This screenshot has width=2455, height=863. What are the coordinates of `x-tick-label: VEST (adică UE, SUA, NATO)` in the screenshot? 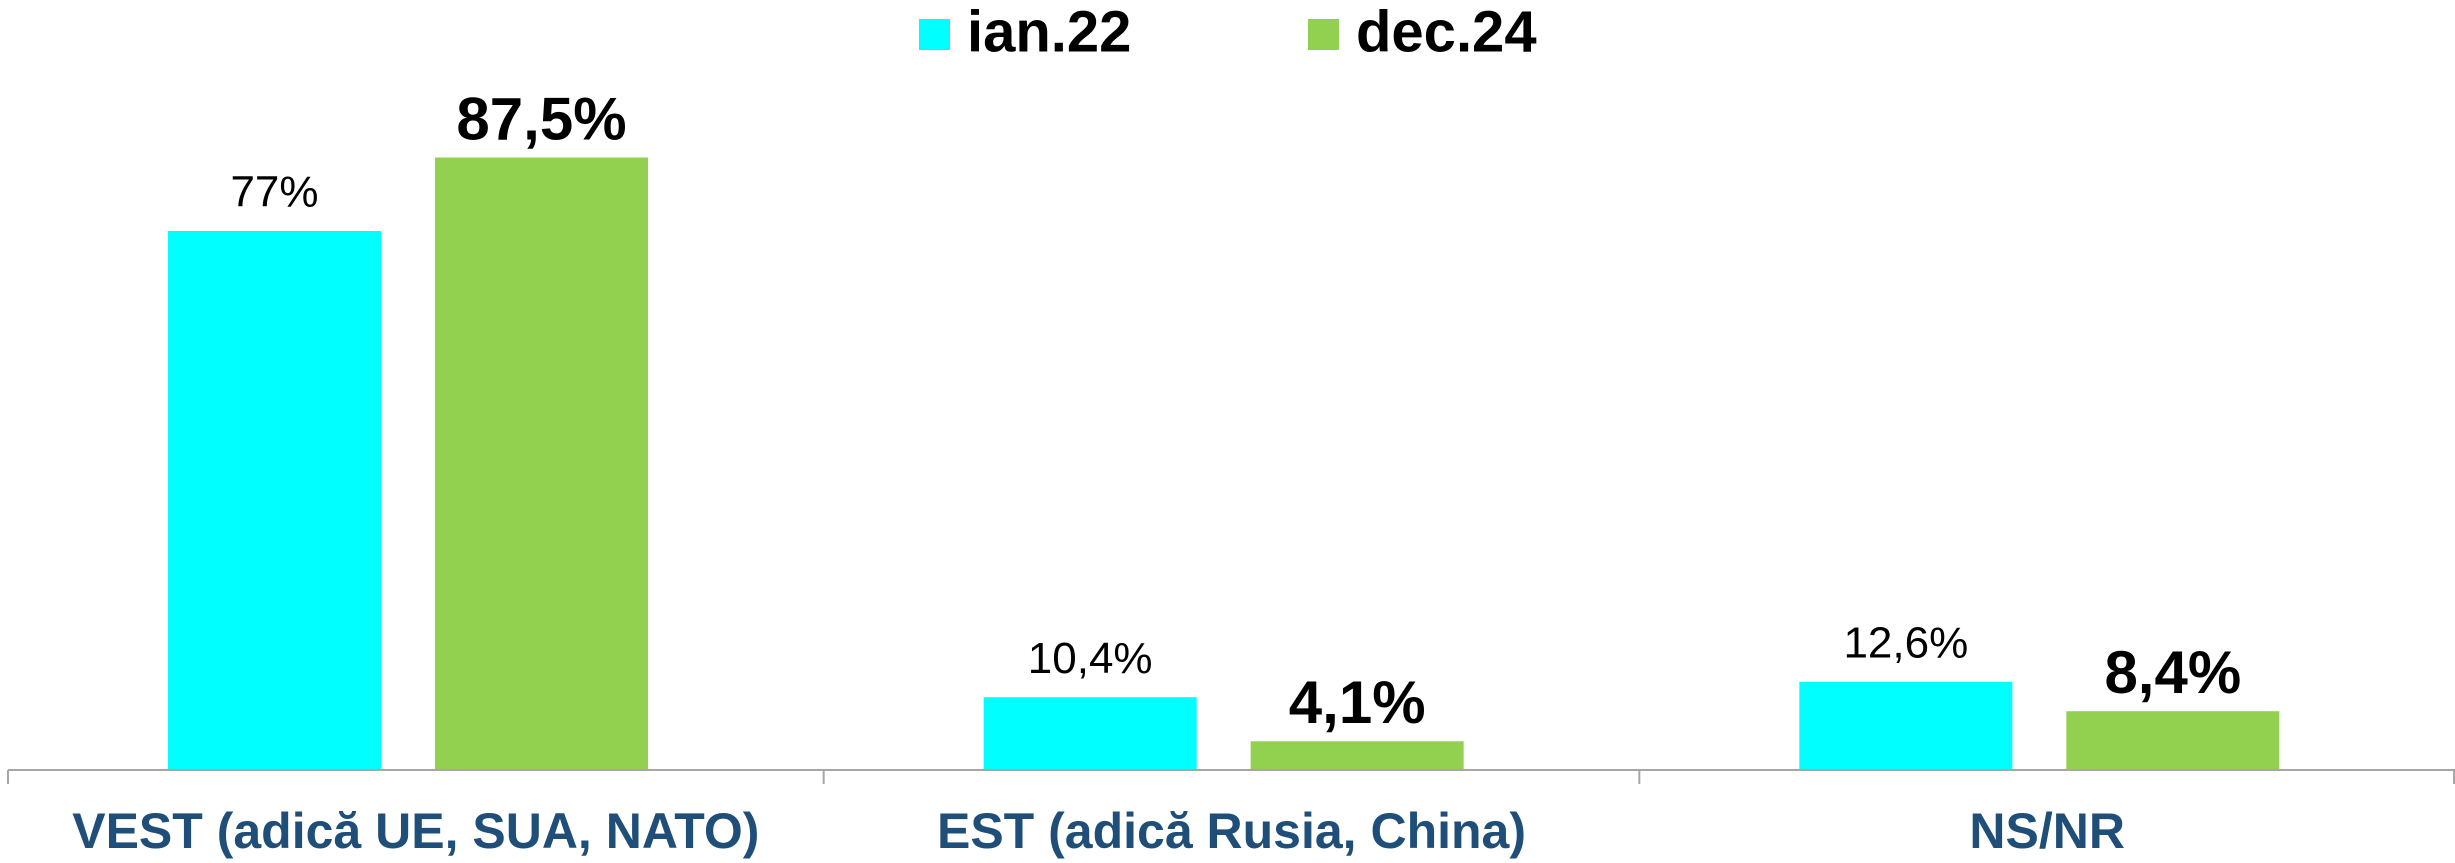 It's located at (415, 831).